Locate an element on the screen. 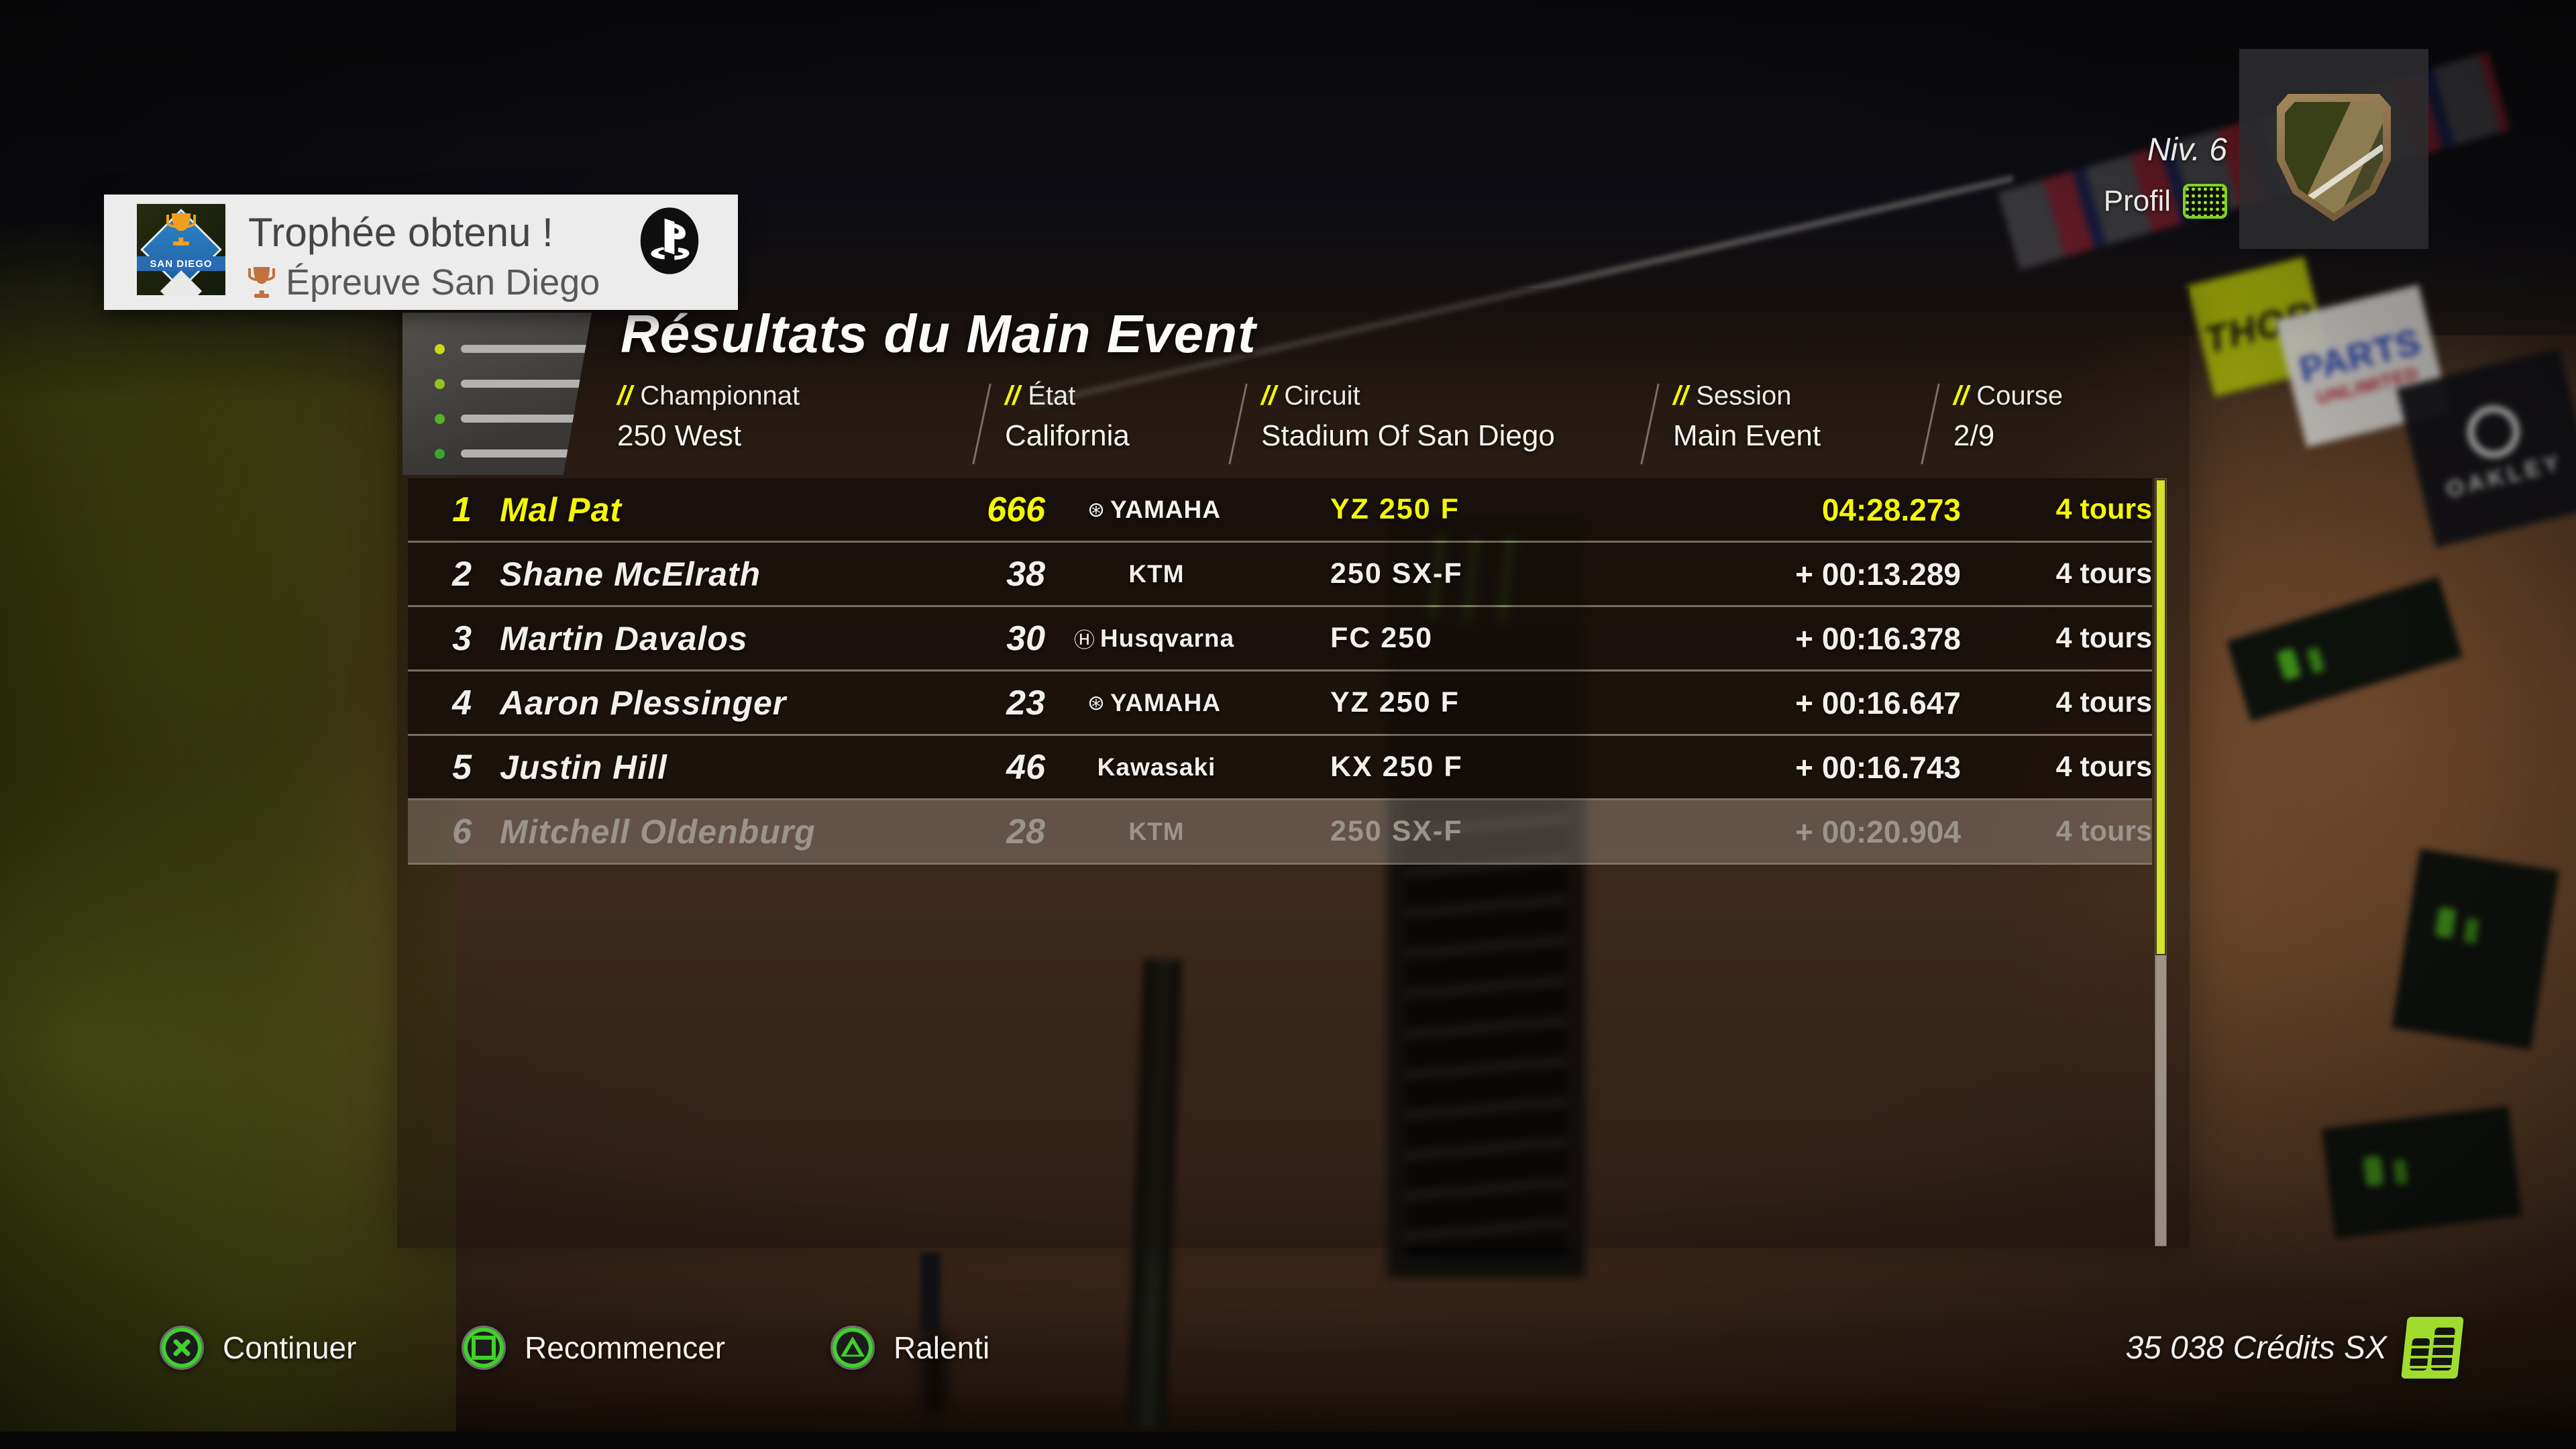 The height and width of the screenshot is (1449, 2576). trophy-icon is located at coordinates (181, 229).